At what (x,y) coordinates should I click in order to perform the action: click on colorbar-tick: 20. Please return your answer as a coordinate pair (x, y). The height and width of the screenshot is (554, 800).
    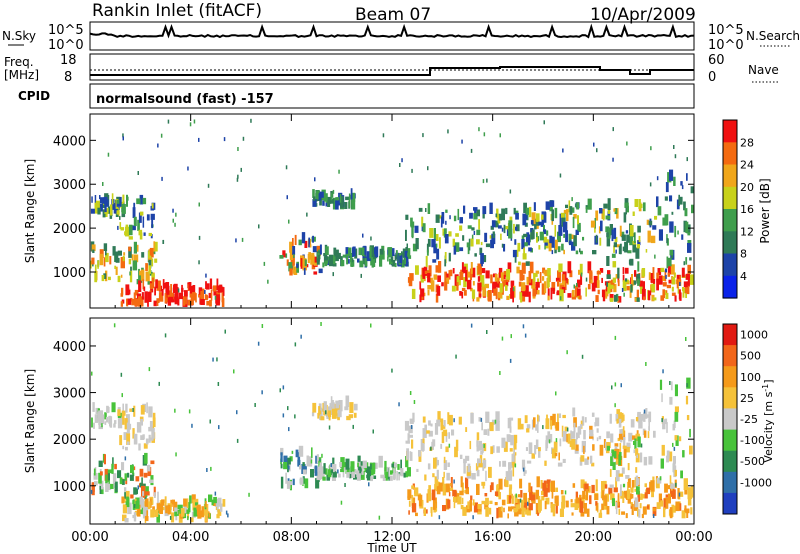
    Looking at the image, I should click on (747, 187).